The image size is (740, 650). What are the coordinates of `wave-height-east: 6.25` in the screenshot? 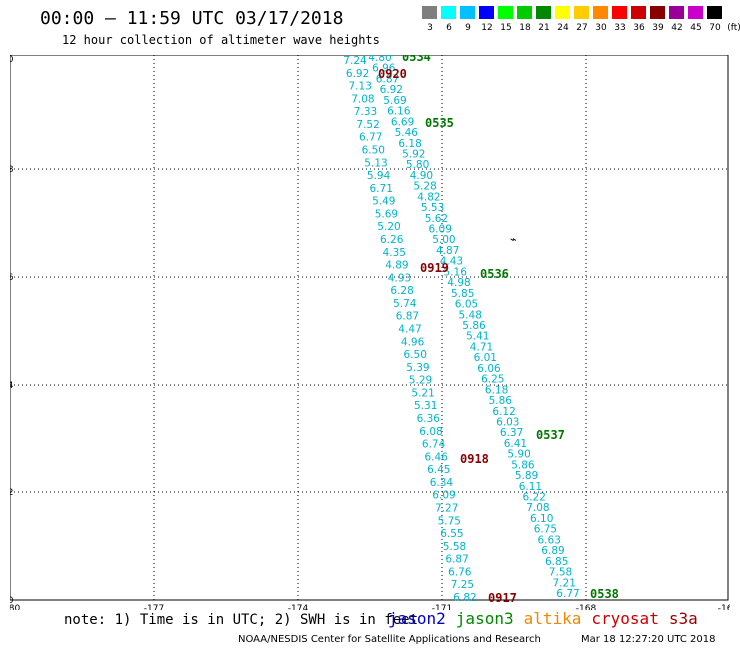 It's located at (492, 380).